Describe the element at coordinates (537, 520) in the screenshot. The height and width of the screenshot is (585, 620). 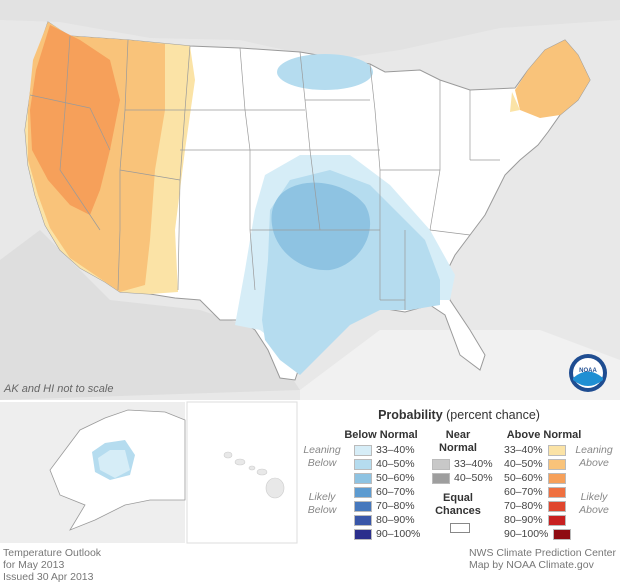
I see `above-item-5: 80–90%` at that location.